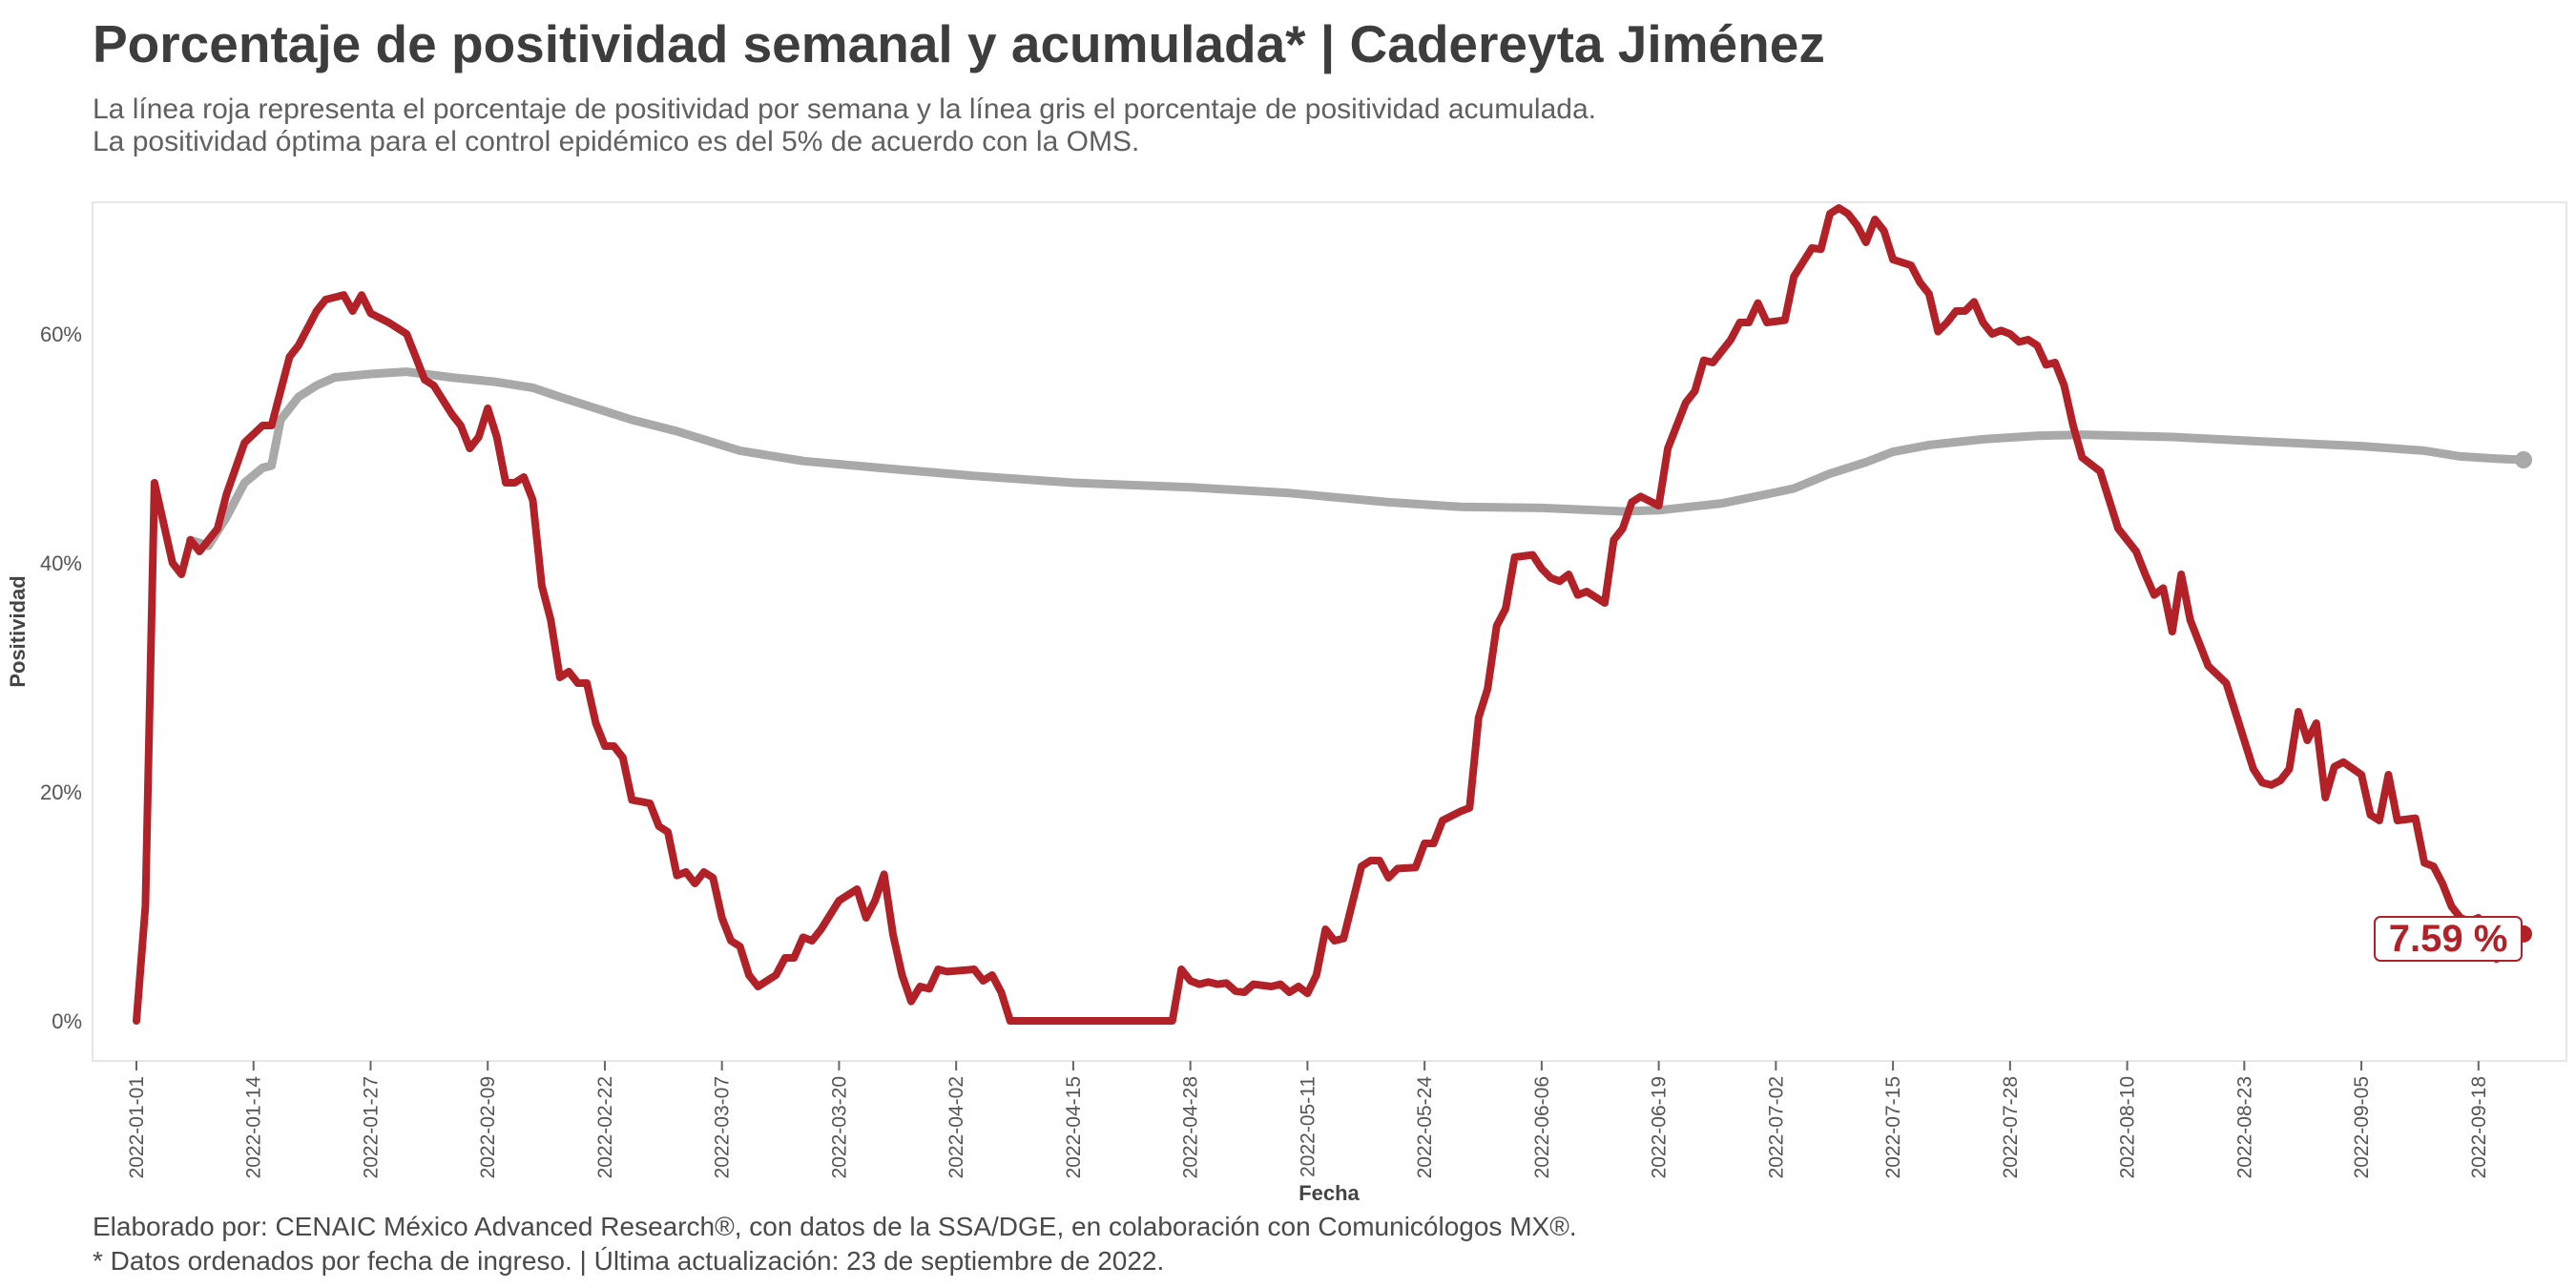 This screenshot has width=2576, height=1288. What do you see at coordinates (956, 1127) in the screenshot?
I see `x-tick-label: 2022-04-02` at bounding box center [956, 1127].